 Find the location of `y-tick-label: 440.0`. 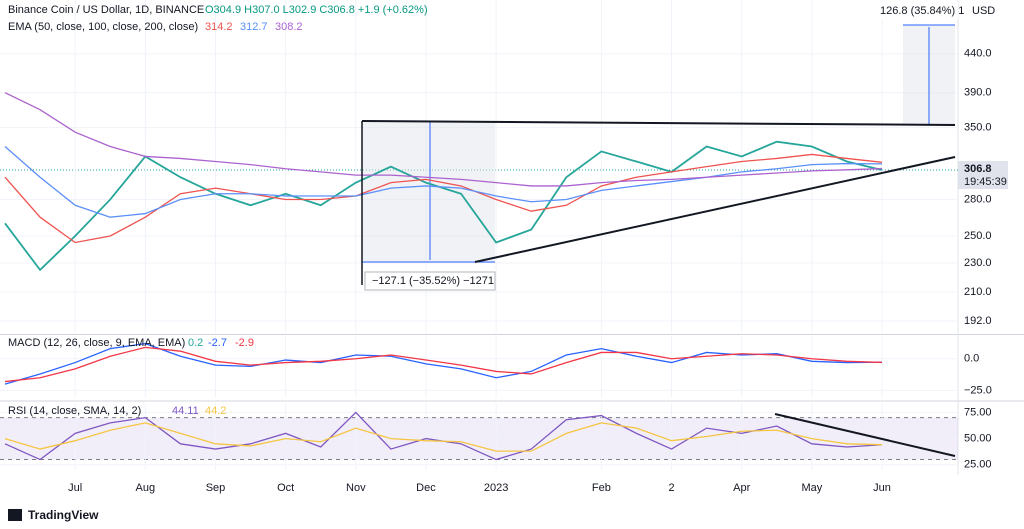

y-tick-label: 440.0 is located at coordinates (978, 54).